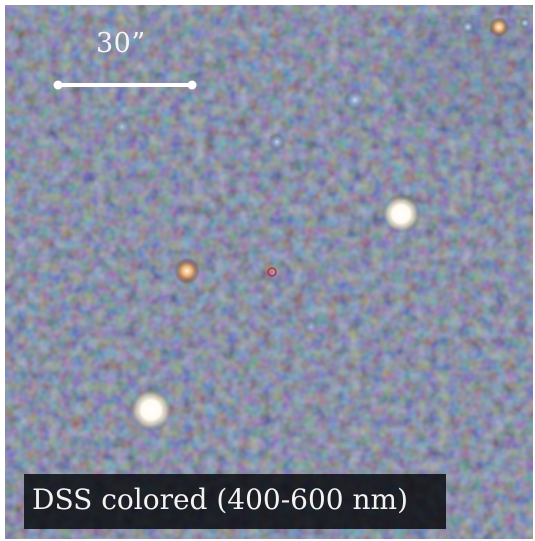 The height and width of the screenshot is (541, 535). Describe the element at coordinates (468, 27) in the screenshot. I see `faint-star-top-right` at that location.